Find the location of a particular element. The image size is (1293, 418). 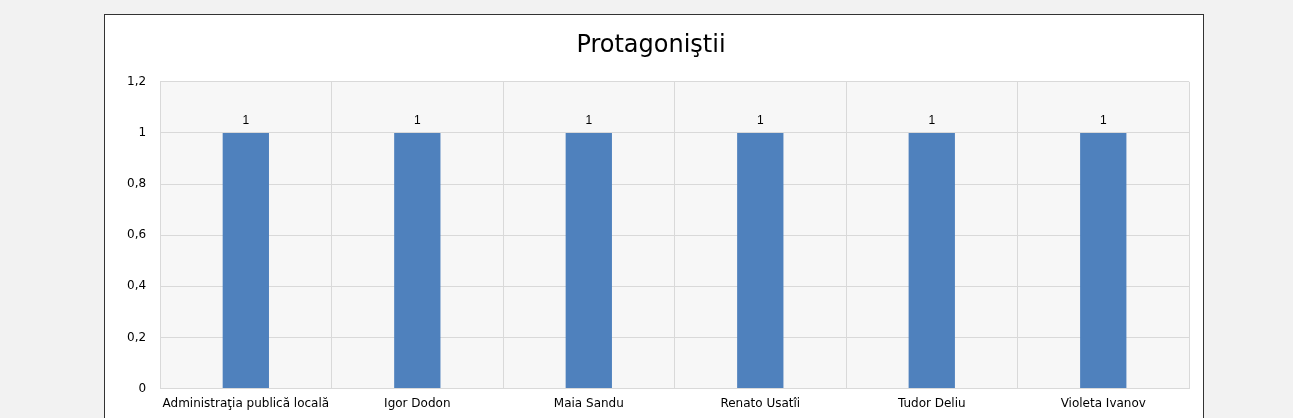

y-tick-label: 1,2 is located at coordinates (136, 80).